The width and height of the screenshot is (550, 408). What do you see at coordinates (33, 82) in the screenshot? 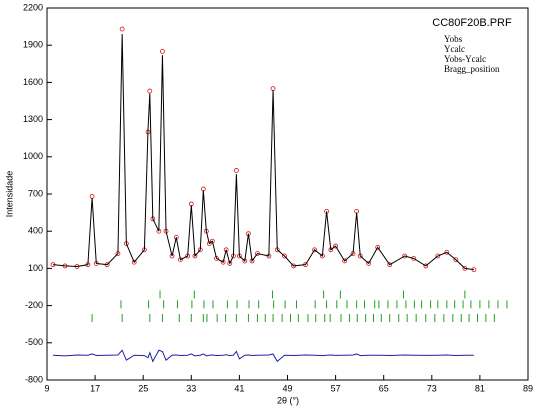
I see `y-tick-label: 1600` at bounding box center [33, 82].